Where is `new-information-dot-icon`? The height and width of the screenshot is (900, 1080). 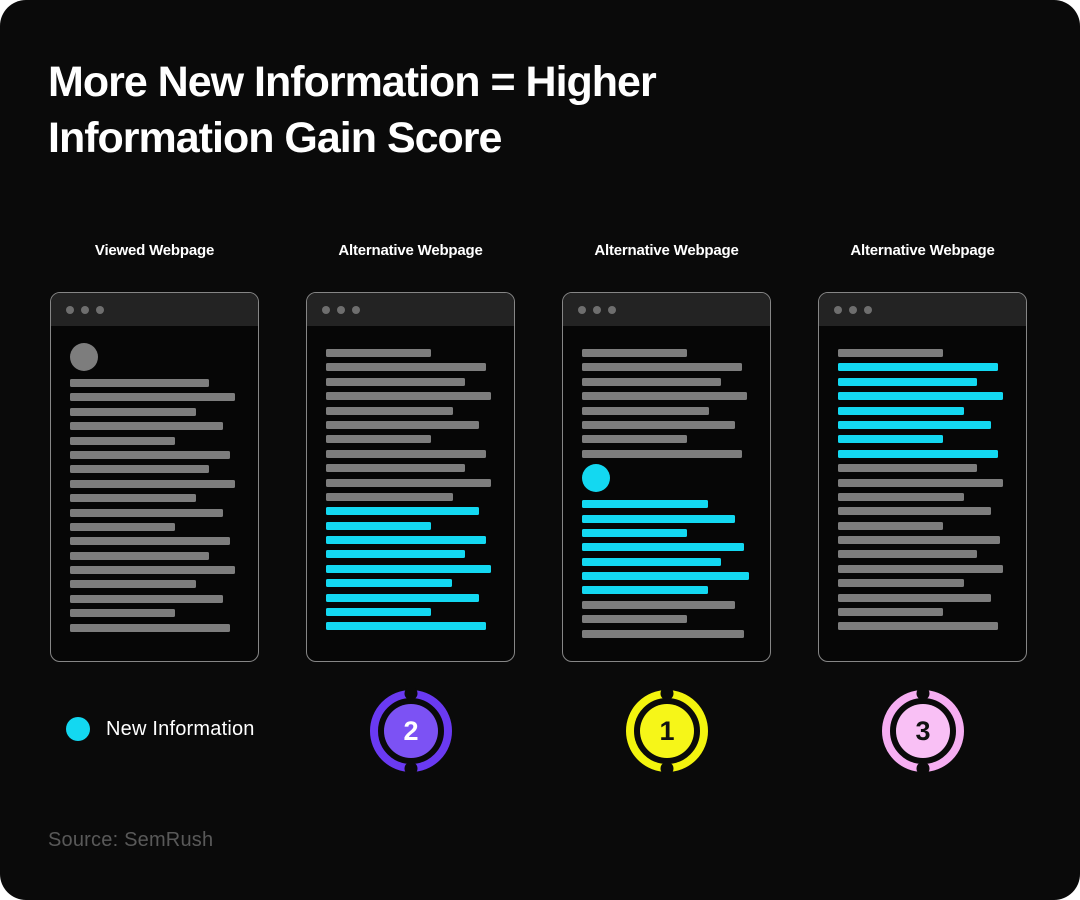
new-information-dot-icon is located at coordinates (78, 729).